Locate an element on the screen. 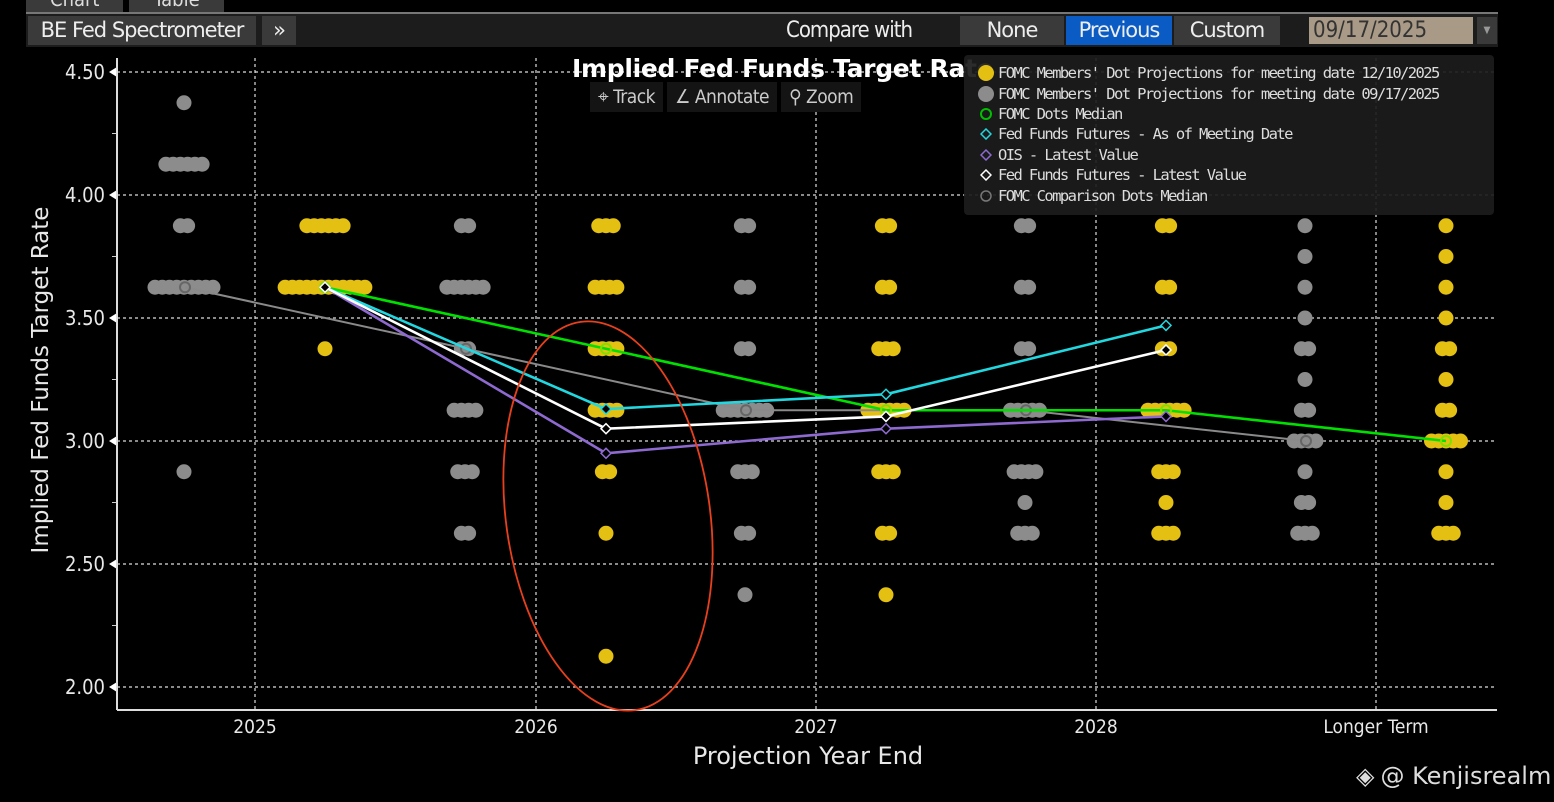 The image size is (1554, 802). double-chevron-right-icon: » is located at coordinates (279, 30).